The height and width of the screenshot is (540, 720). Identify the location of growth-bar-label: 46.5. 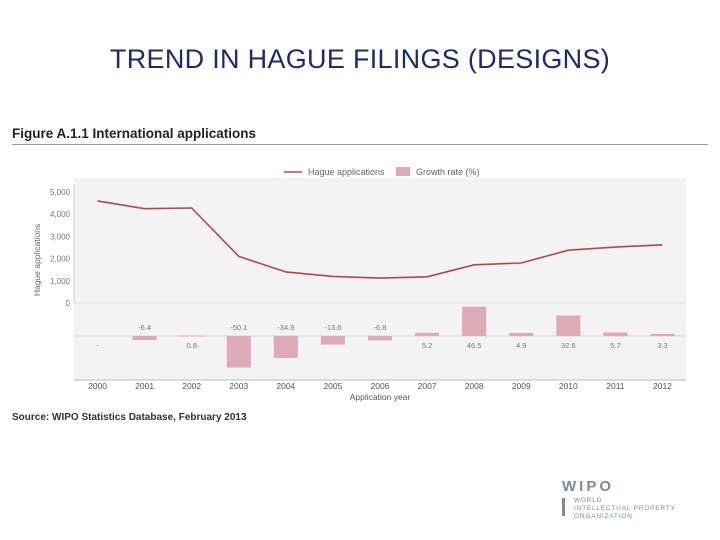
(474, 345).